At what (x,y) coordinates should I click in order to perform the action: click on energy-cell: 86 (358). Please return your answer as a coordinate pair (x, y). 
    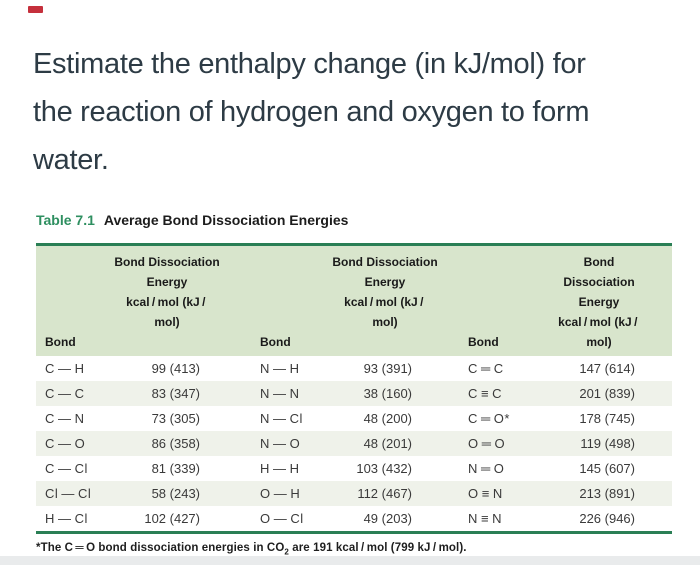
    Looking at the image, I should click on (175, 443).